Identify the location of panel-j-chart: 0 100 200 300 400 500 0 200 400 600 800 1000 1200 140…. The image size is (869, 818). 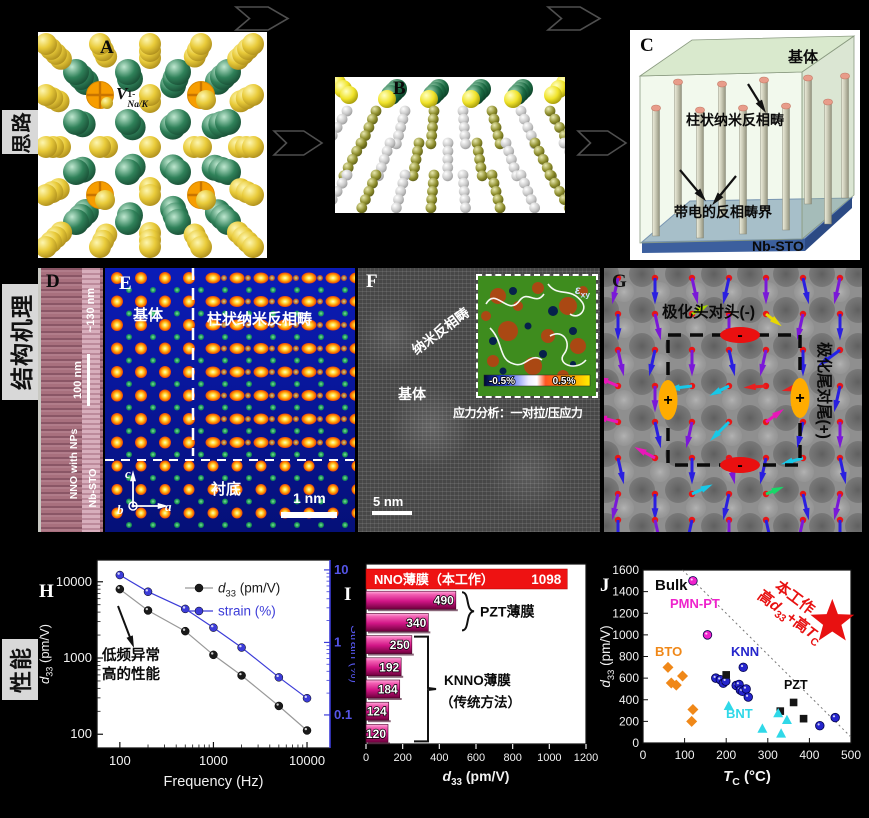
(729, 675).